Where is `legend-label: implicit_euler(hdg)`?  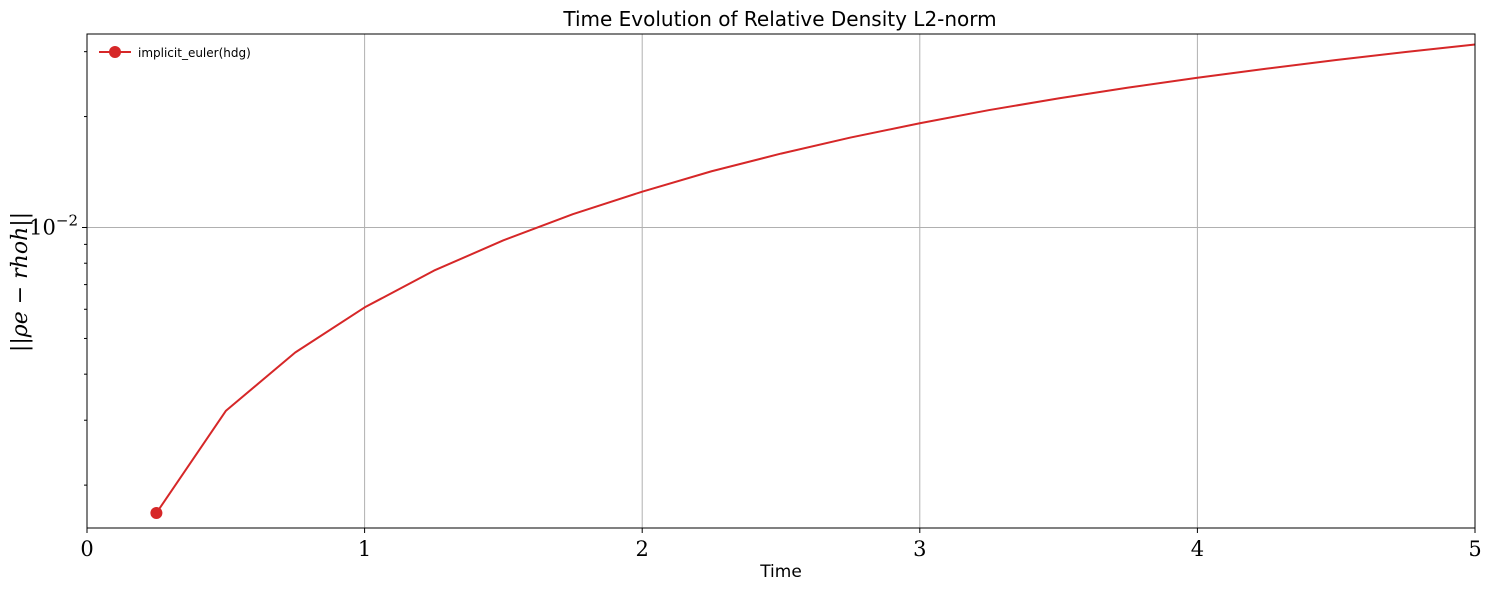
legend-label: implicit_euler(hdg) is located at coordinates (194, 53).